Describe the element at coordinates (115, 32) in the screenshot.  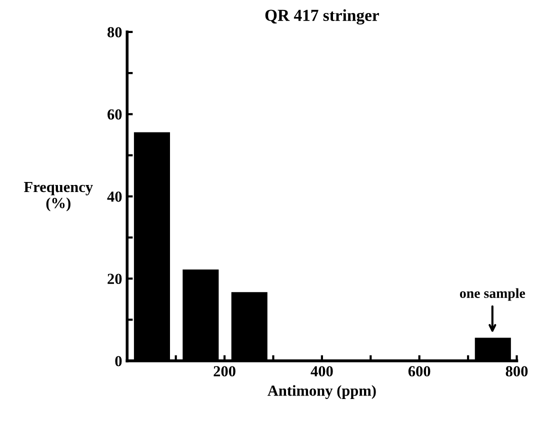
I see `y-tick-label: 80` at that location.